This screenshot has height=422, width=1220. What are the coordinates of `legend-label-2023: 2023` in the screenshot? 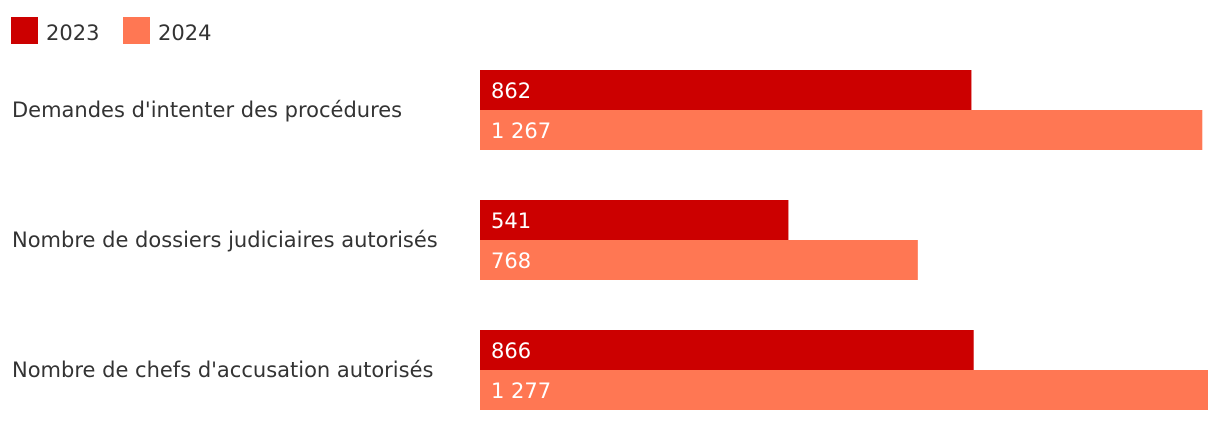 It's located at (72, 33).